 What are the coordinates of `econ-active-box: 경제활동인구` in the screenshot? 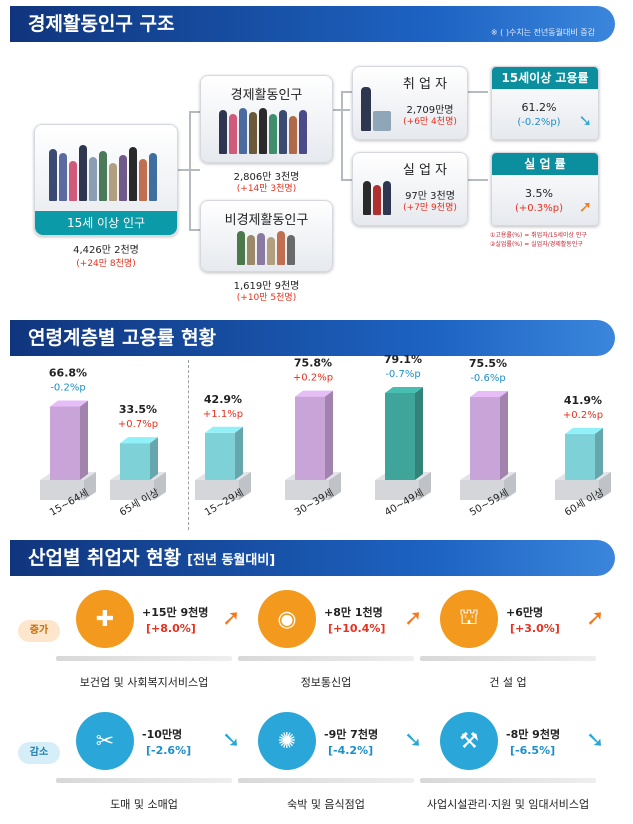 It's located at (266, 119).